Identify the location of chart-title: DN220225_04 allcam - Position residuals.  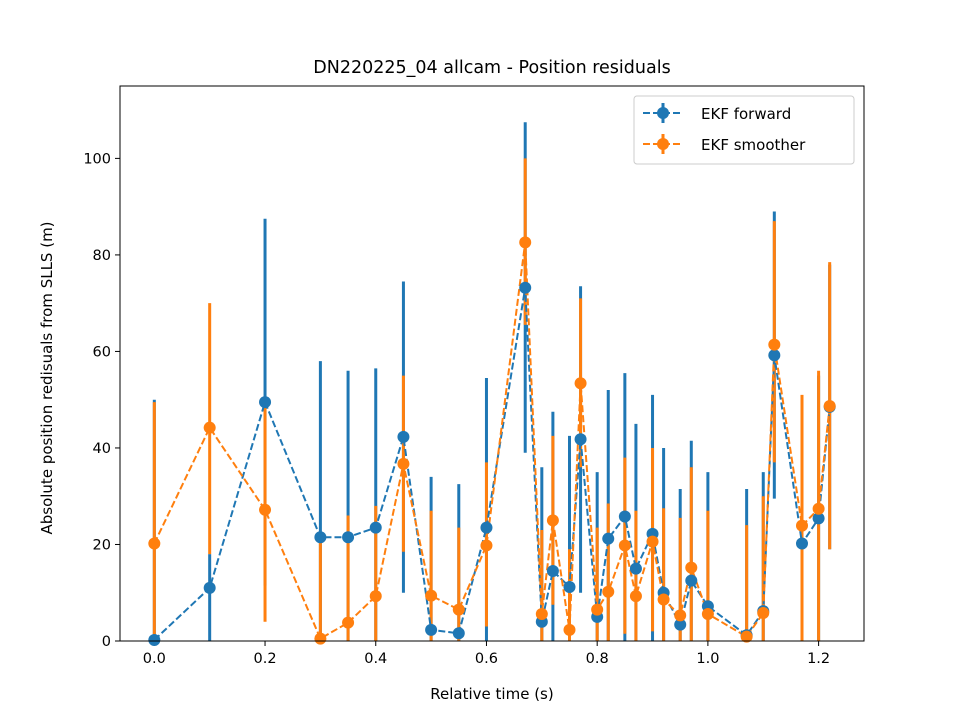
(491, 68).